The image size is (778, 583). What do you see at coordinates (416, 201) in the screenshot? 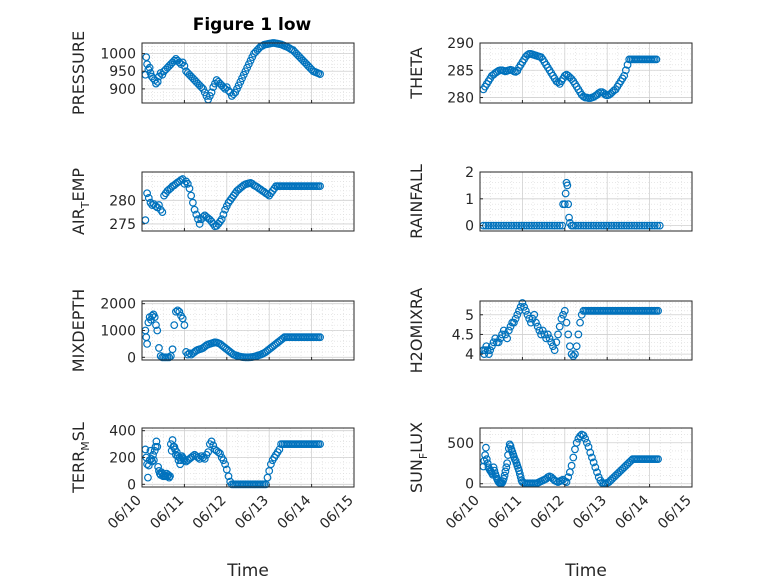
I see `y-axis-label: RAINFALL` at bounding box center [416, 201].